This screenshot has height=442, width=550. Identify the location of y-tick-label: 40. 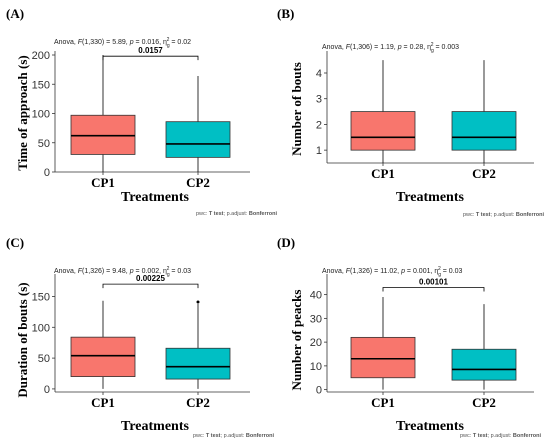
(316, 296).